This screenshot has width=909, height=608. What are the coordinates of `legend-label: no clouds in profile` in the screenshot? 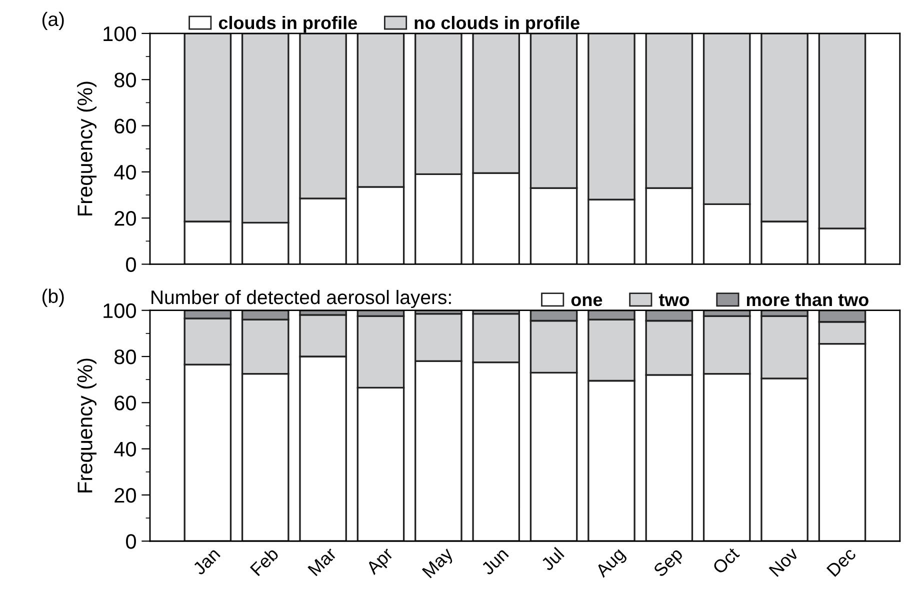 It's located at (497, 24).